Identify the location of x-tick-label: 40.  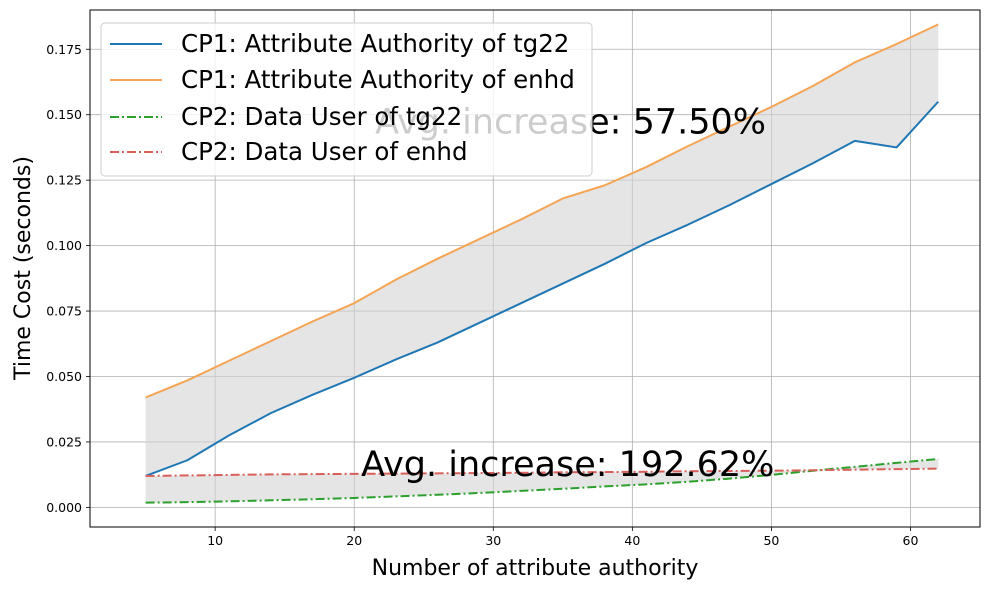
(632, 540).